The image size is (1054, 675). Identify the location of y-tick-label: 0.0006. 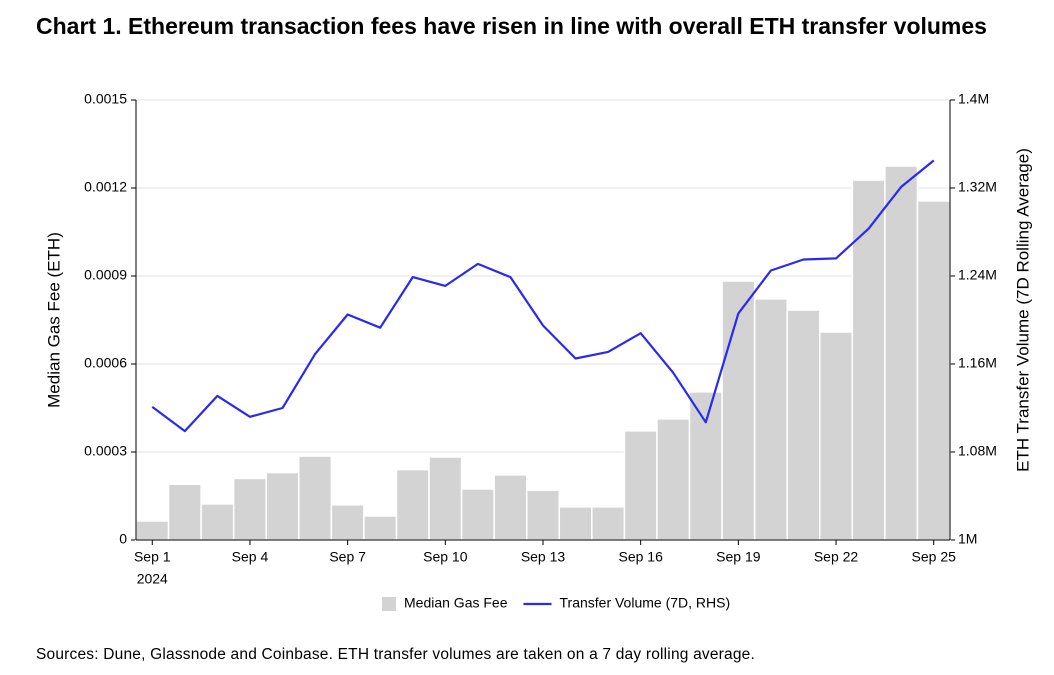
(105, 363).